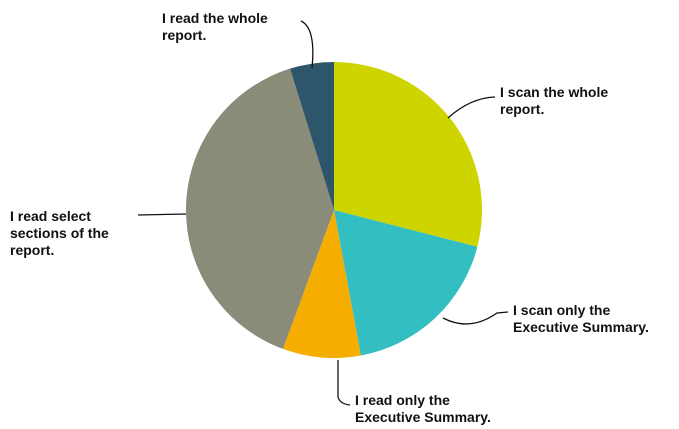  What do you see at coordinates (554, 92) in the screenshot?
I see `slice-label-line: I scan the whole` at bounding box center [554, 92].